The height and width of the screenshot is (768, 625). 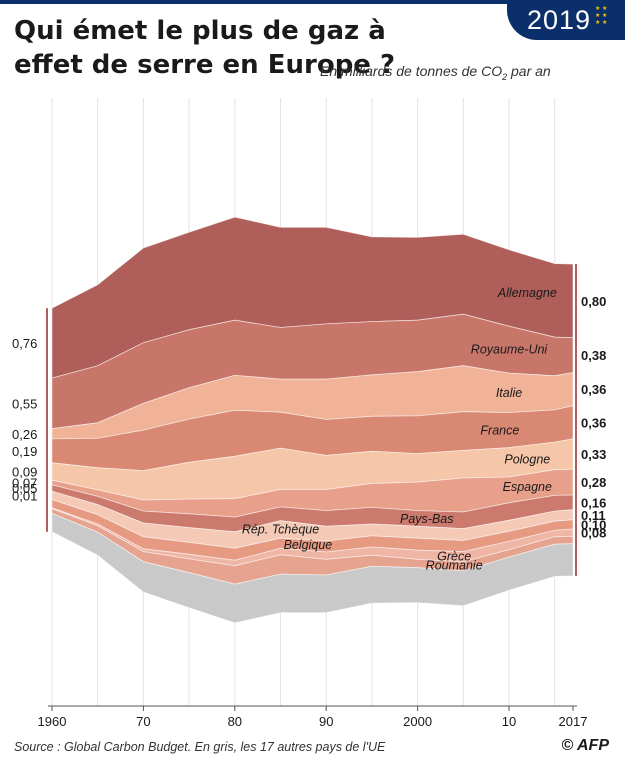 I want to click on right-edge-bar, so click(x=576, y=420).